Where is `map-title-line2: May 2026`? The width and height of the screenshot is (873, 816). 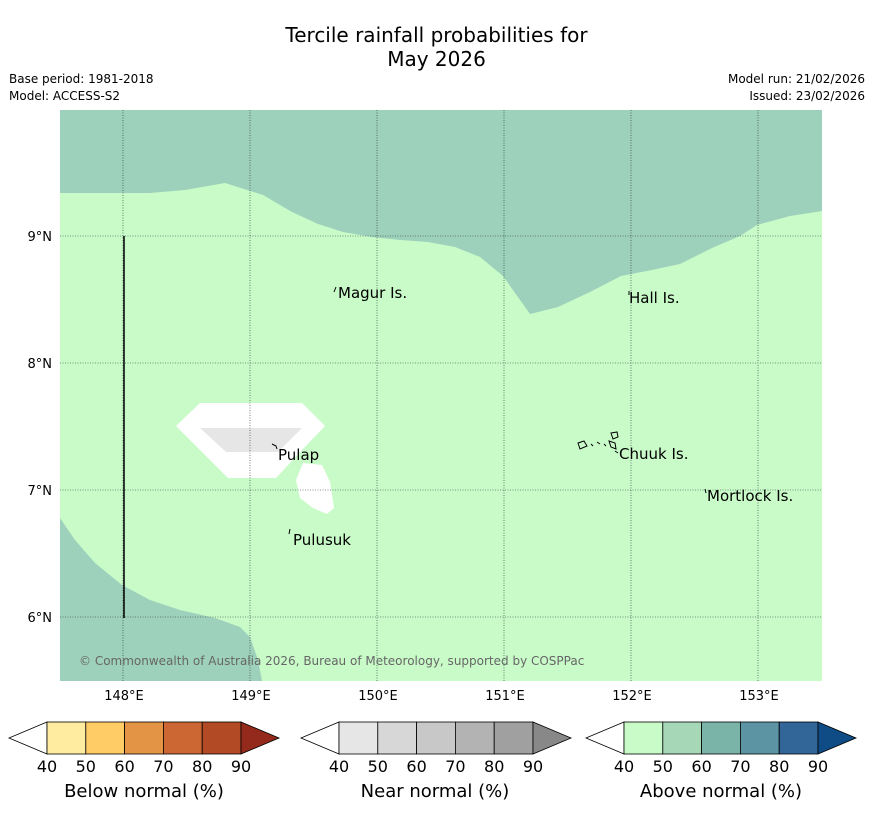
map-title-line2: May 2026 is located at coordinates (436, 59).